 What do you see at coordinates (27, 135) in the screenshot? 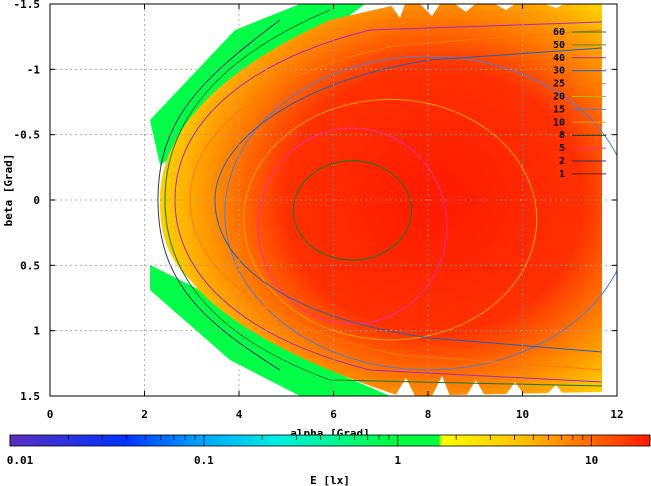
I see `y-tick-label: -0.5` at bounding box center [27, 135].